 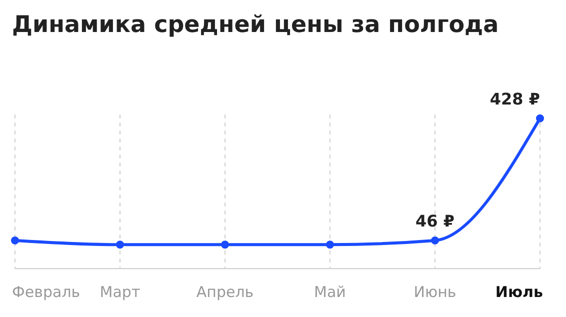 I want to click on x-tick-label: Май, so click(x=330, y=292).